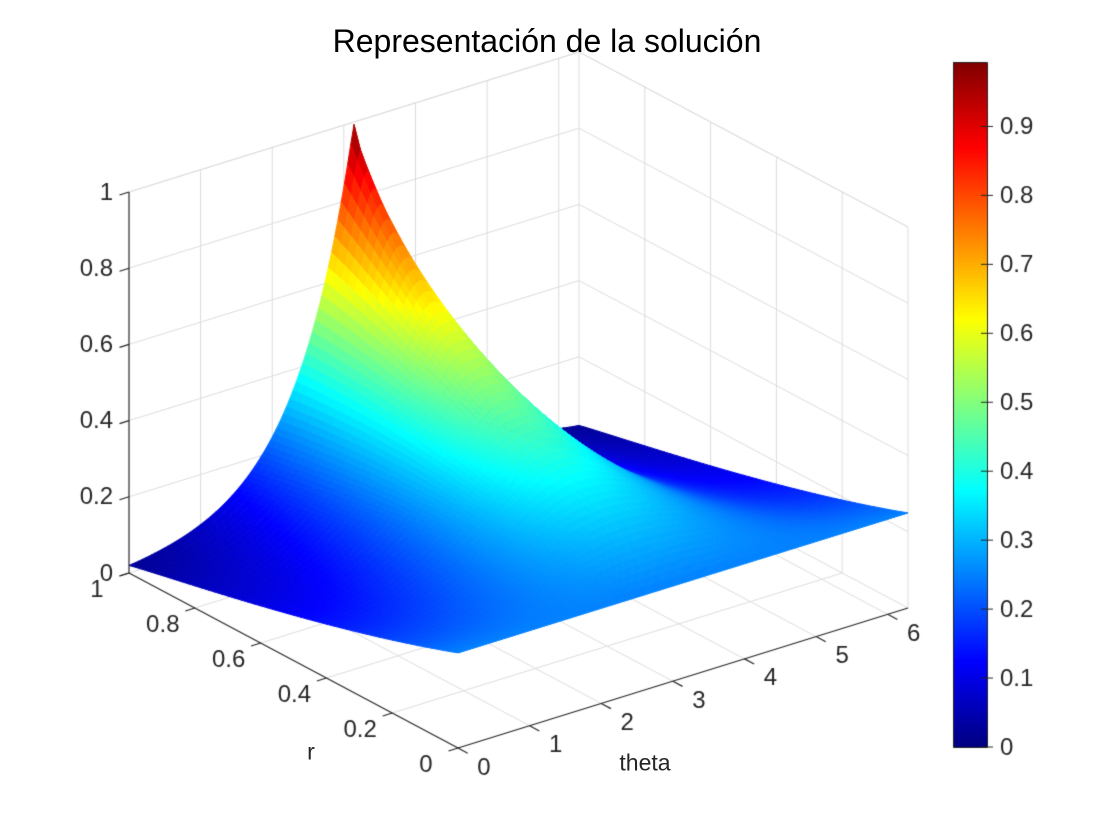  What do you see at coordinates (645, 762) in the screenshot?
I see `x-axis-label-theta: theta` at bounding box center [645, 762].